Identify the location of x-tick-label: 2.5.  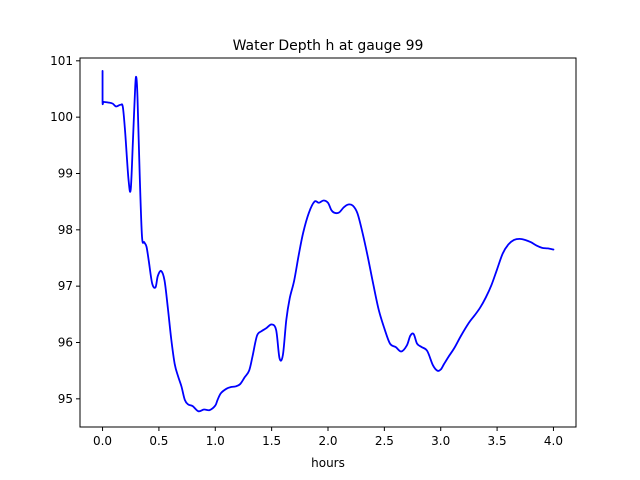
(384, 441).